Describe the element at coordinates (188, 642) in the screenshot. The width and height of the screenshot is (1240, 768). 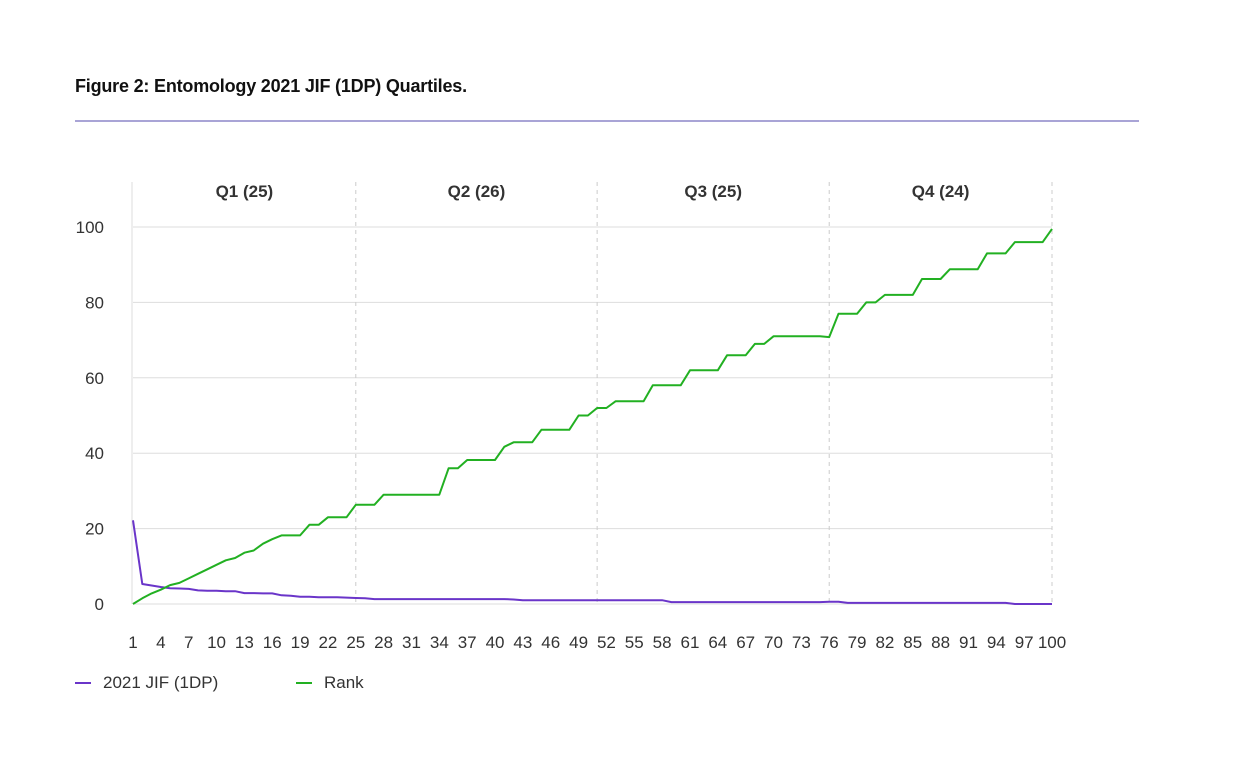
I see `x-tick-label-7: 7` at that location.